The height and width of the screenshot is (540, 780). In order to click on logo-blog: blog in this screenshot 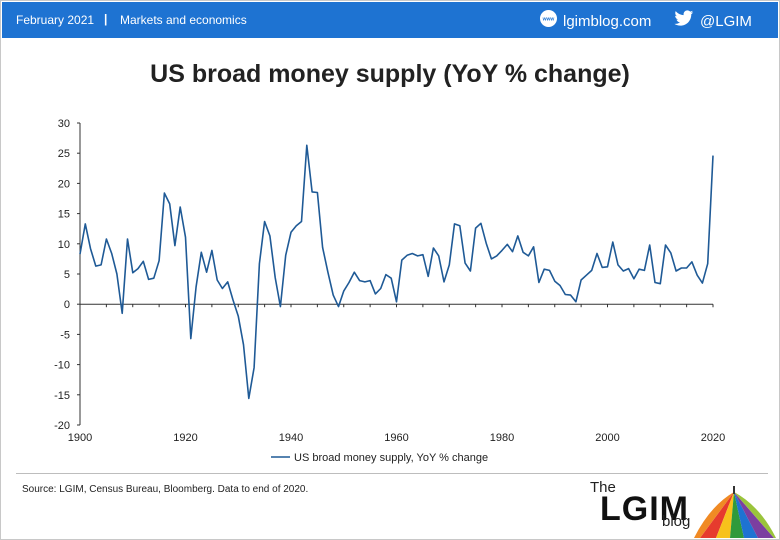, I will do `click(676, 521)`.